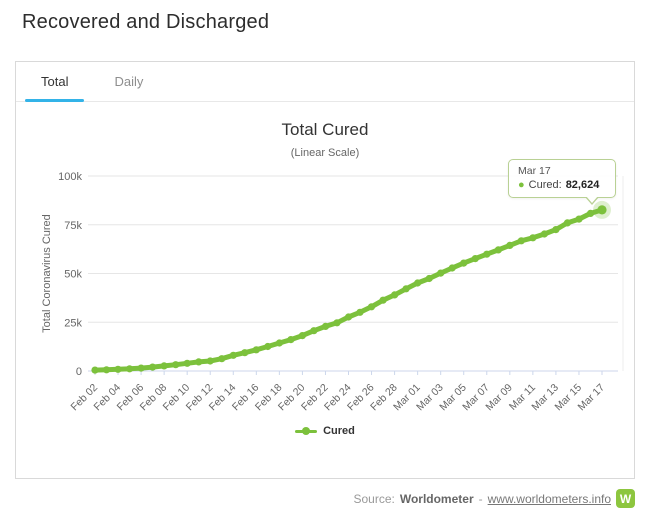 This screenshot has width=650, height=523. What do you see at coordinates (545, 185) in the screenshot?
I see `tooltip-series-label: Cured:` at bounding box center [545, 185].